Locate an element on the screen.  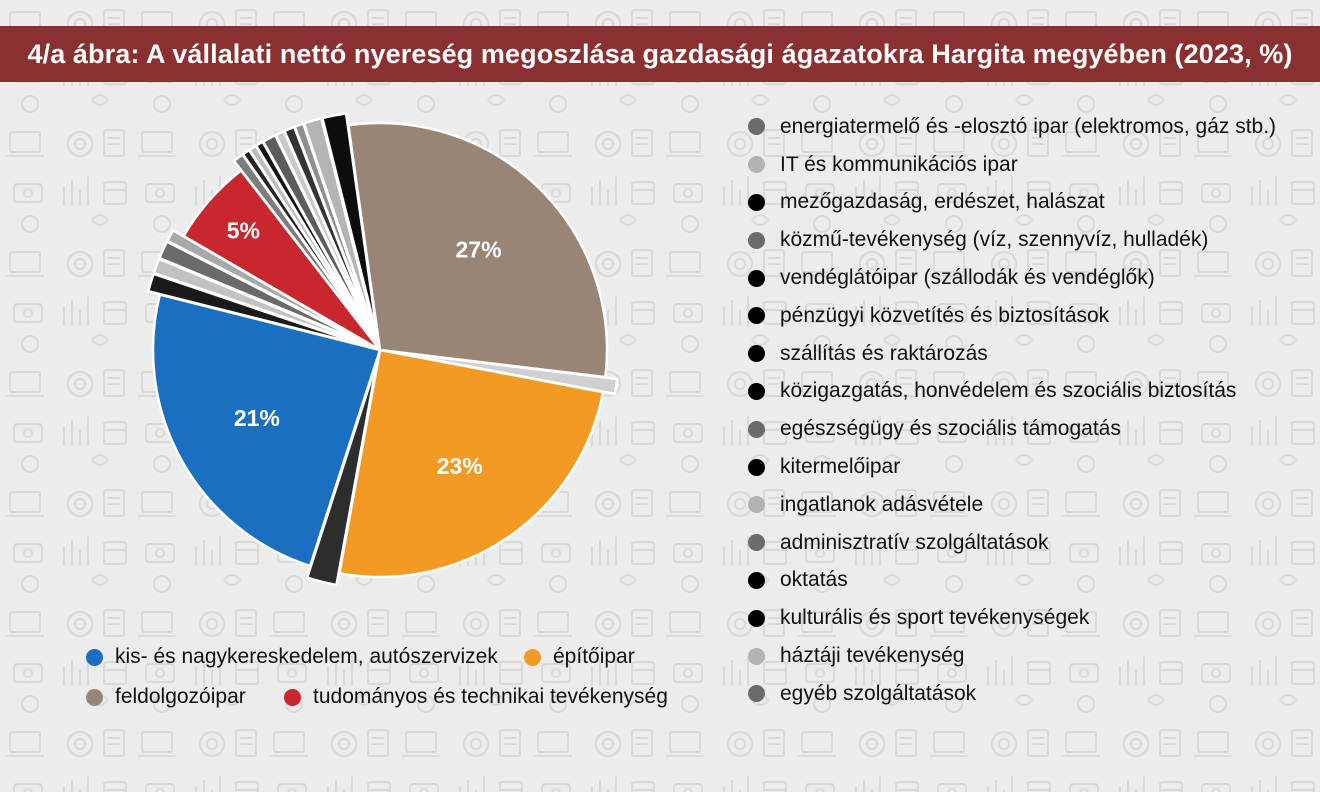
legend-label: mezőgazdaság, erdészet, halászat is located at coordinates (942, 202).